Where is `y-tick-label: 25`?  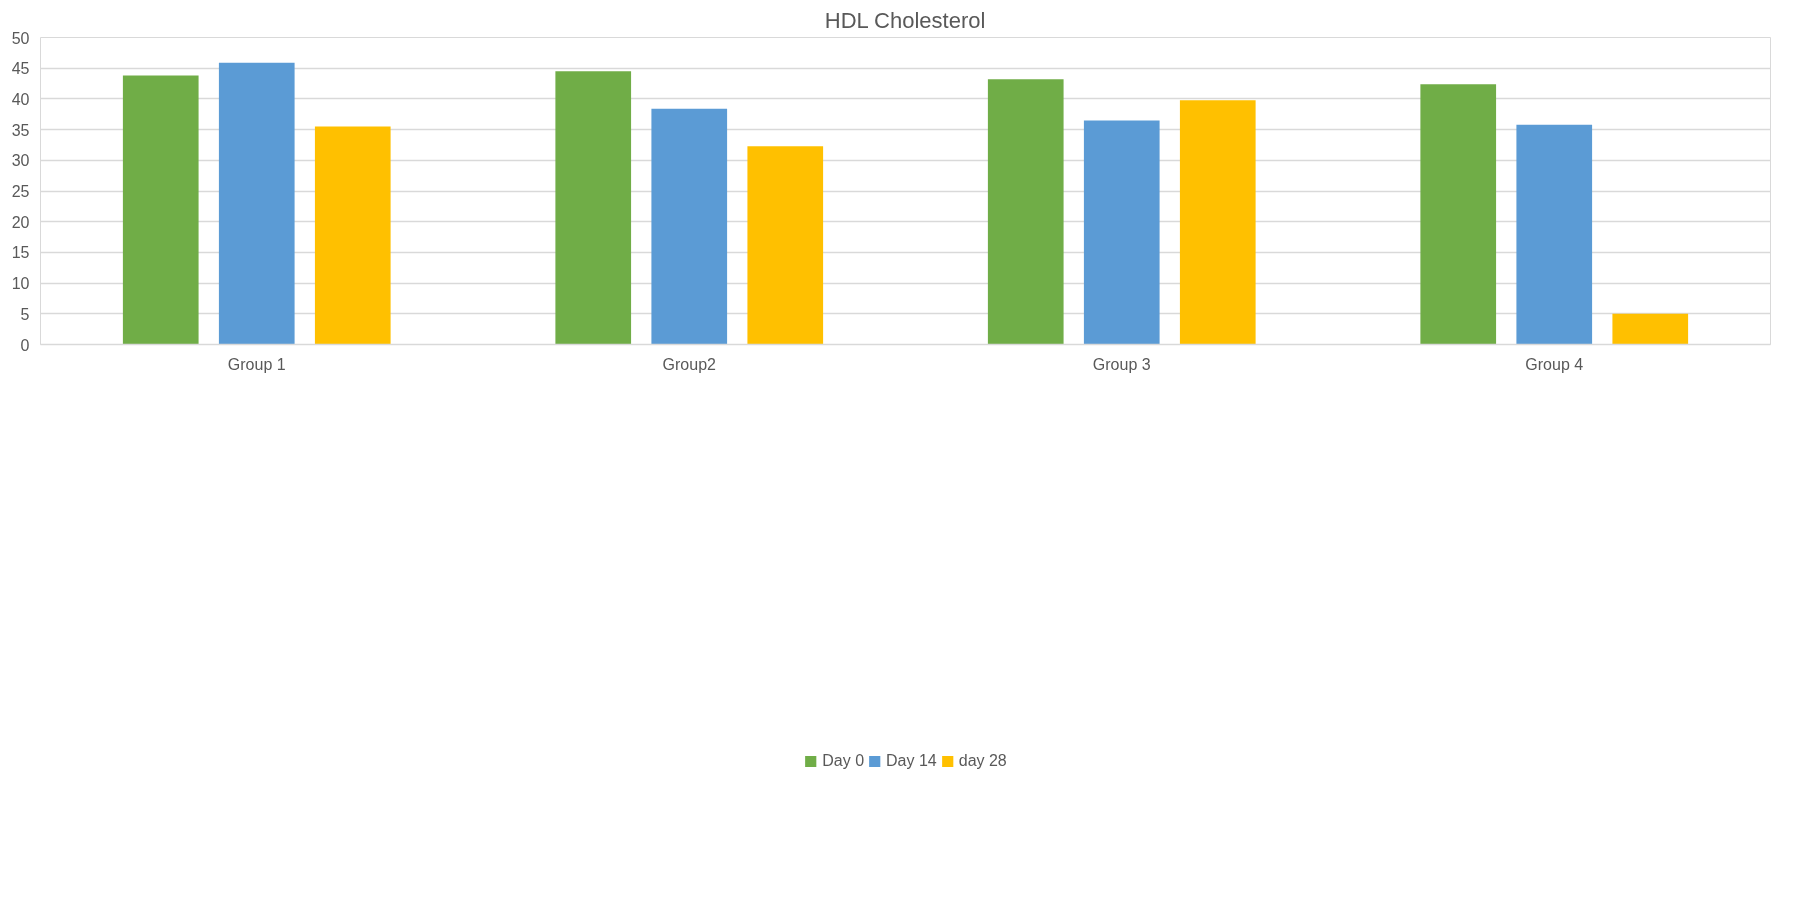
y-tick-label: 25 is located at coordinates (20, 191).